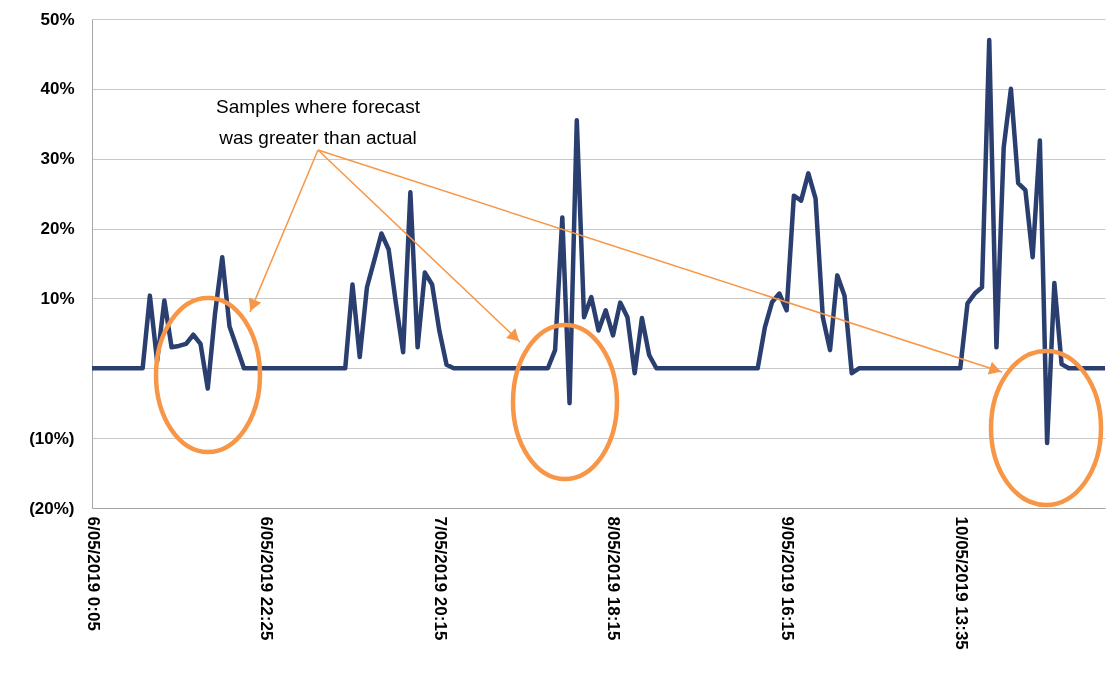  I want to click on x-tick-label: 6/05/2019 22:25, so click(267, 578).